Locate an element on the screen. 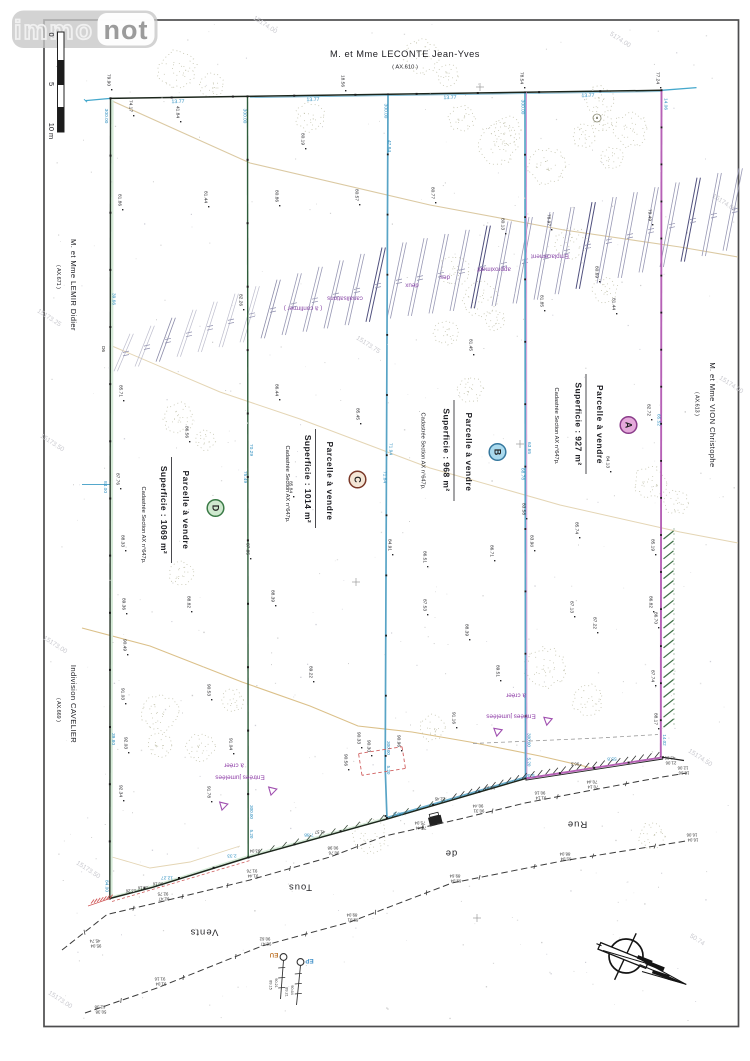  svg-text: 90.96 is located at coordinates (399, 741).